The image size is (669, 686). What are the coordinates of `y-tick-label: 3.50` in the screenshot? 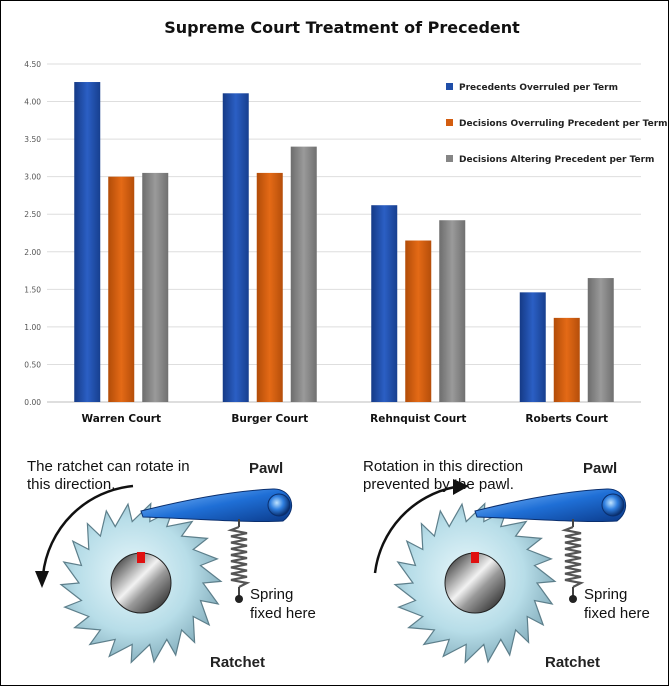 It's located at (32, 139).